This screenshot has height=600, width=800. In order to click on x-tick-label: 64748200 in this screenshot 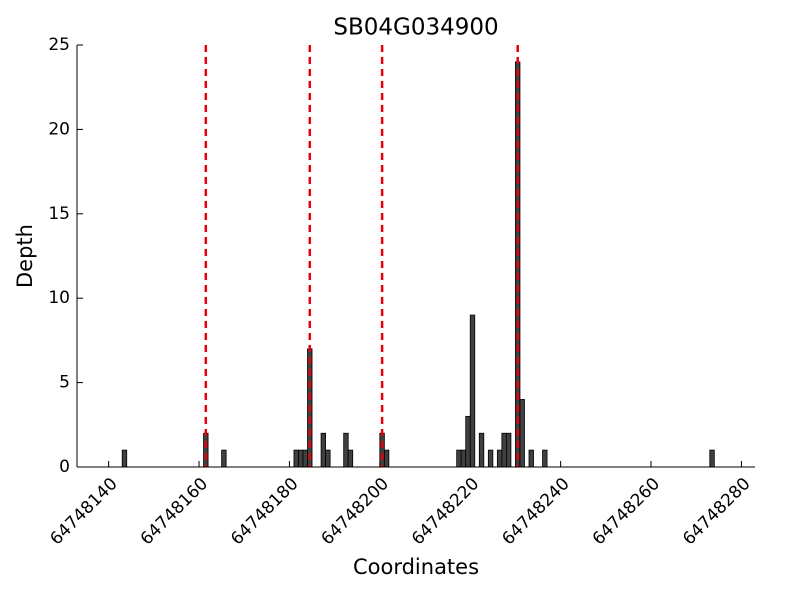, I will do `click(355, 511)`.